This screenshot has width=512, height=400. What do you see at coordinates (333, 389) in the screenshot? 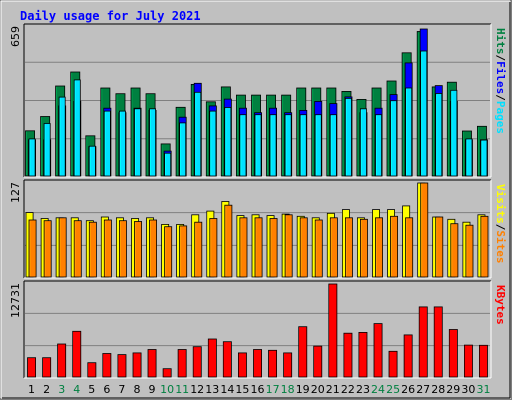
I see `x-tick-label-day-21: 21` at bounding box center [333, 389].